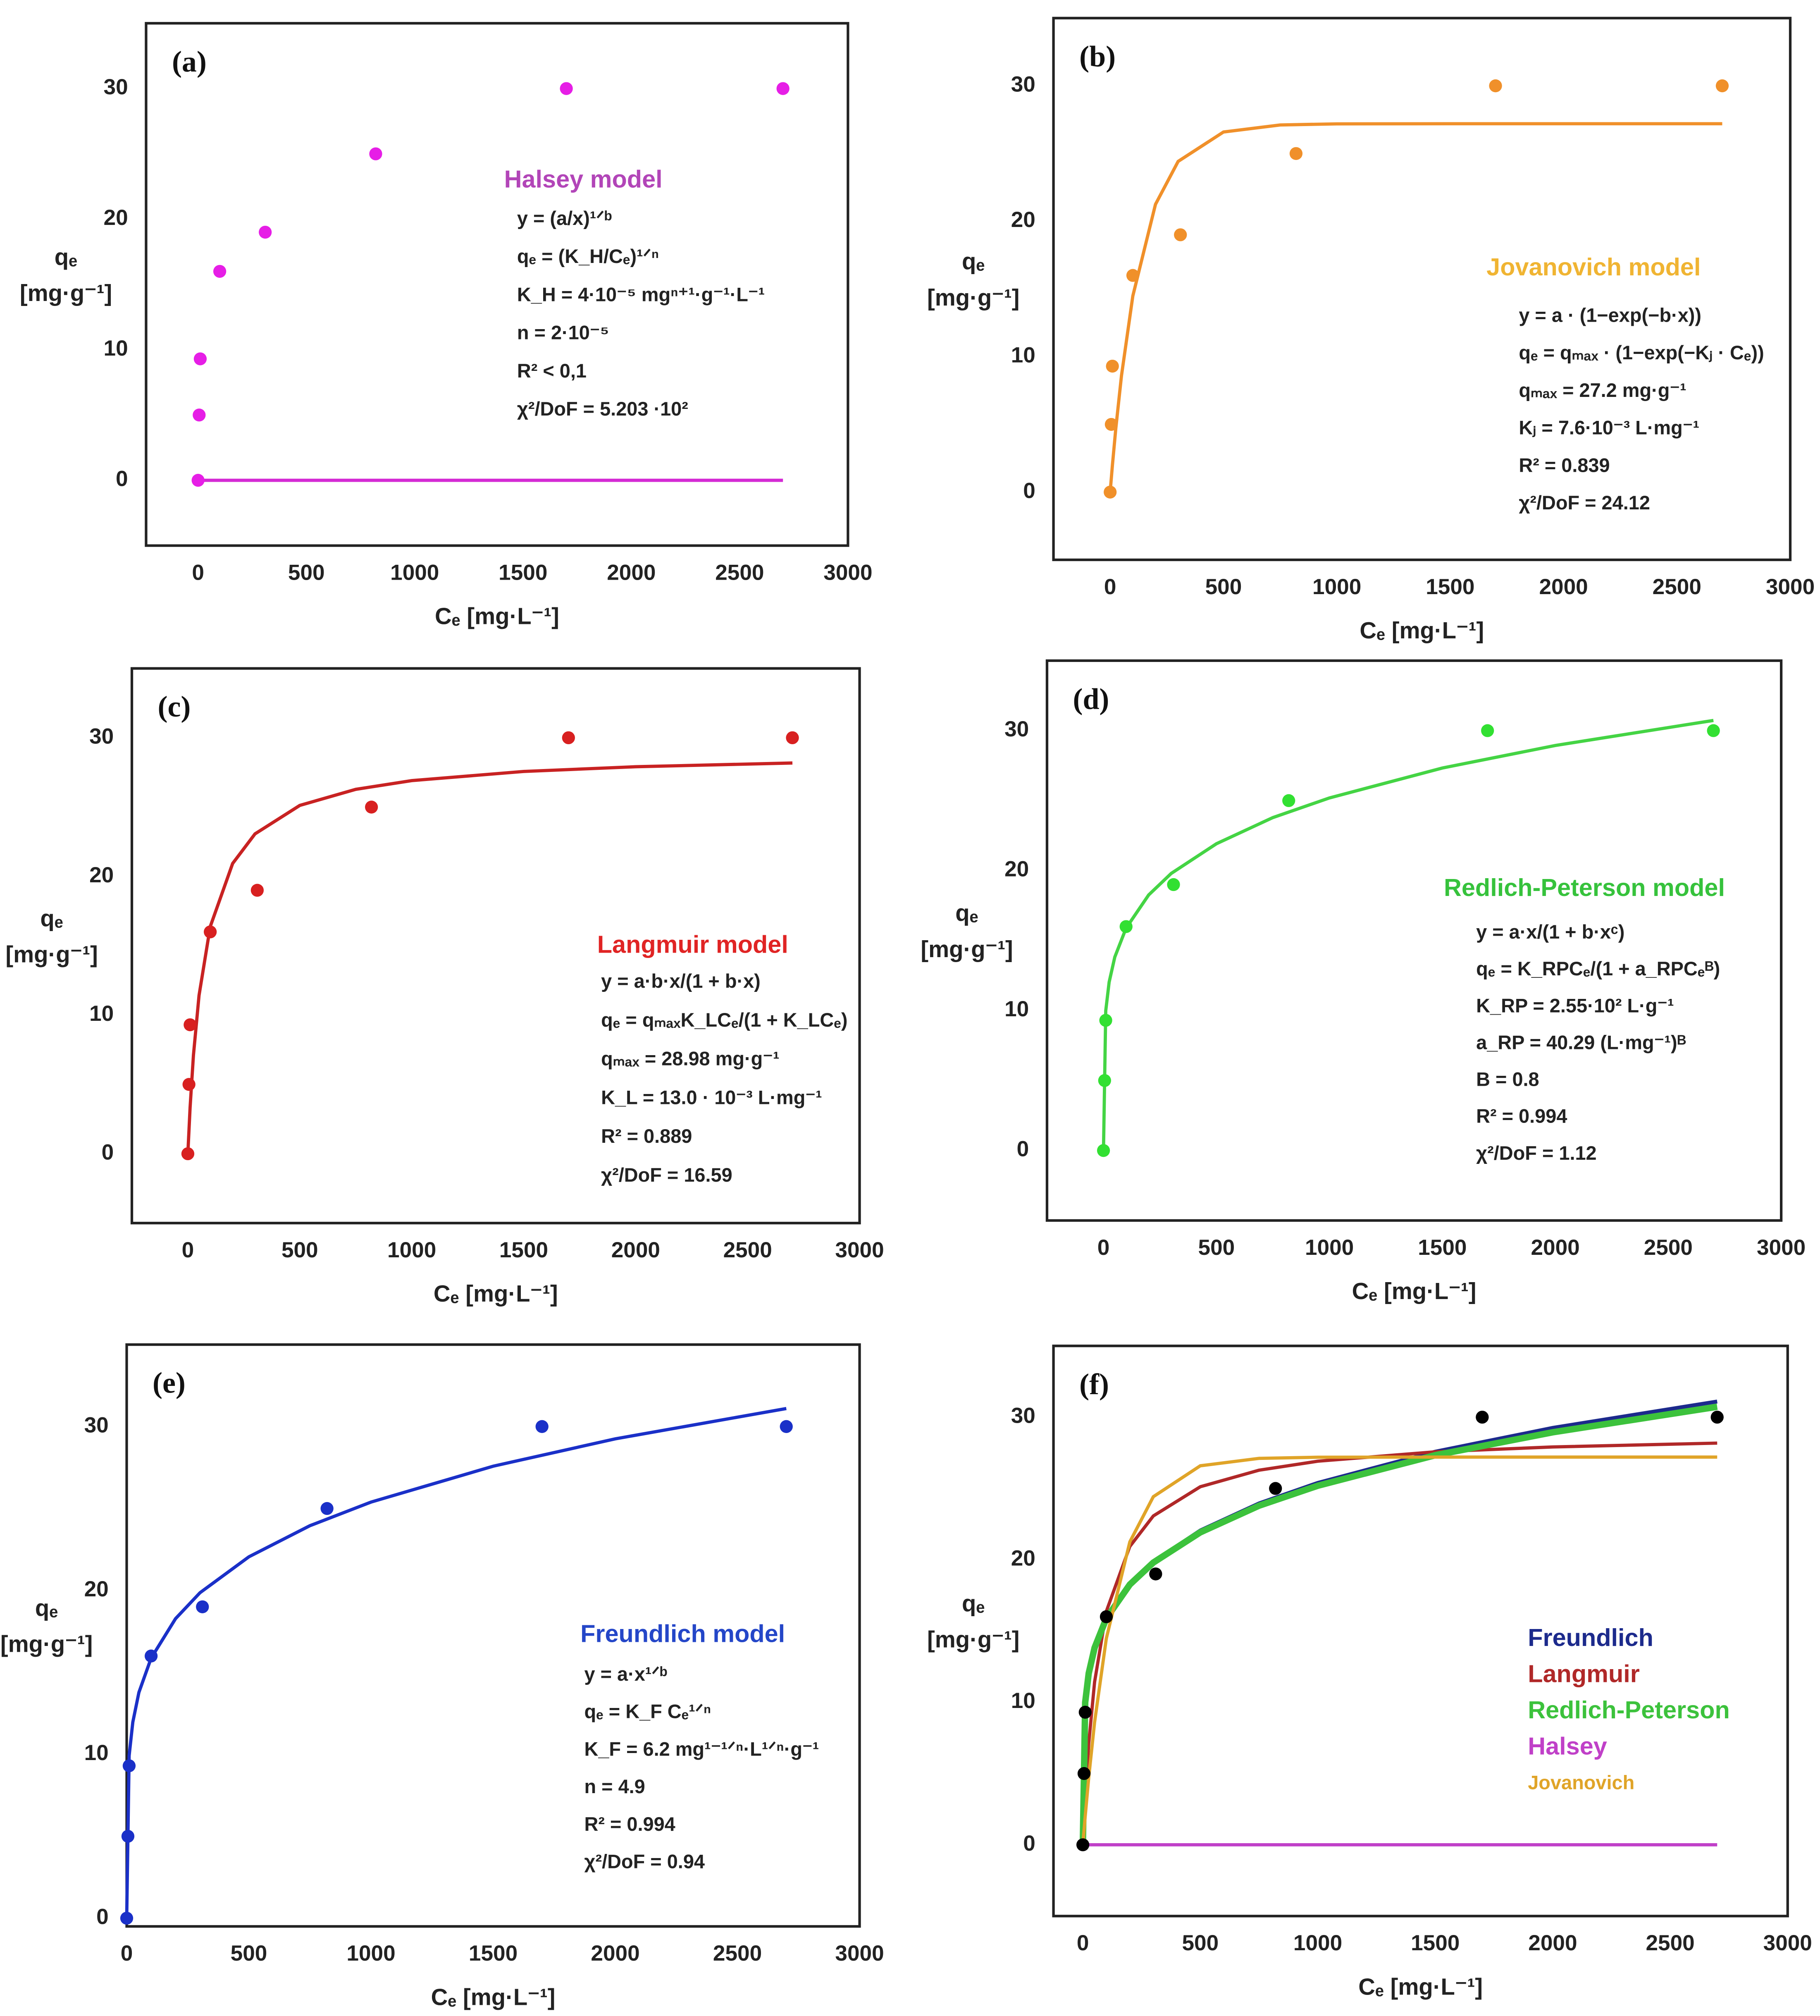 Image resolution: width=1820 pixels, height=2016 pixels. Describe the element at coordinates (646, 1136) in the screenshot. I see `annotation: R² = 0.889` at that location.